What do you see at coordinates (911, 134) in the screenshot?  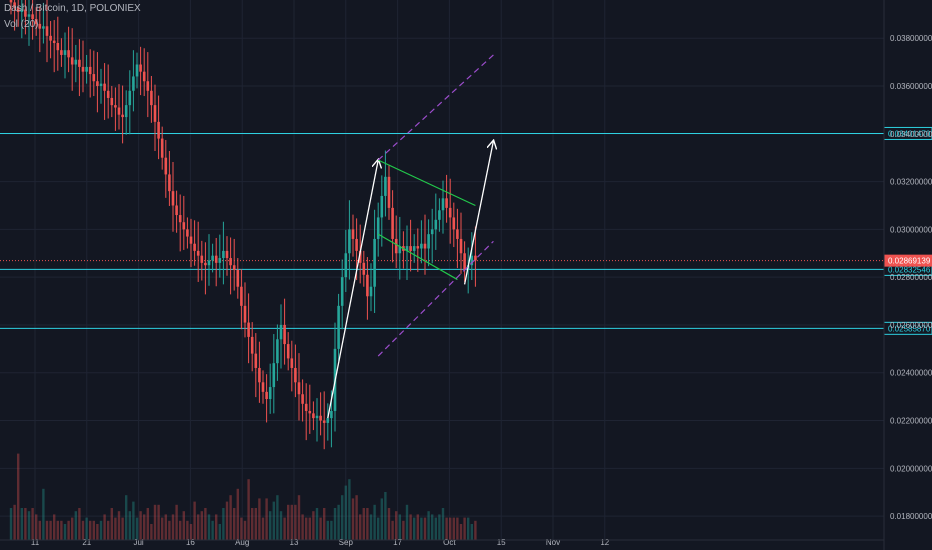 I see `price-tick-label: 0.03400000` at bounding box center [911, 134].